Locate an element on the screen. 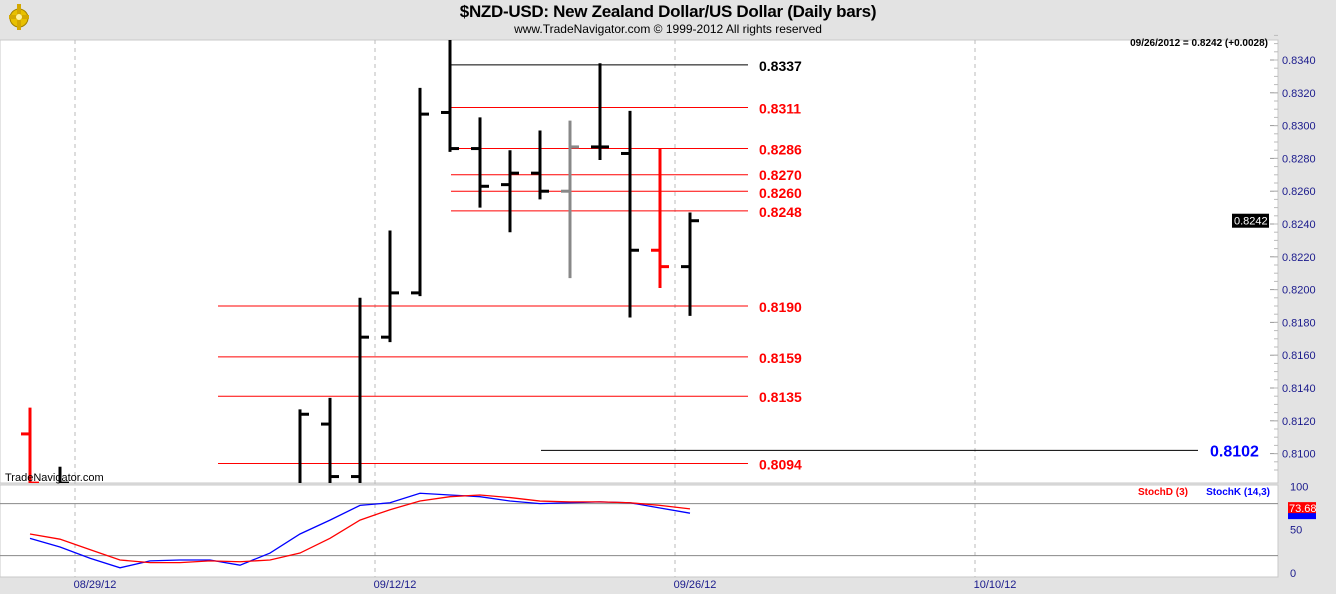  stochd-readout-badge is located at coordinates (1302, 508).